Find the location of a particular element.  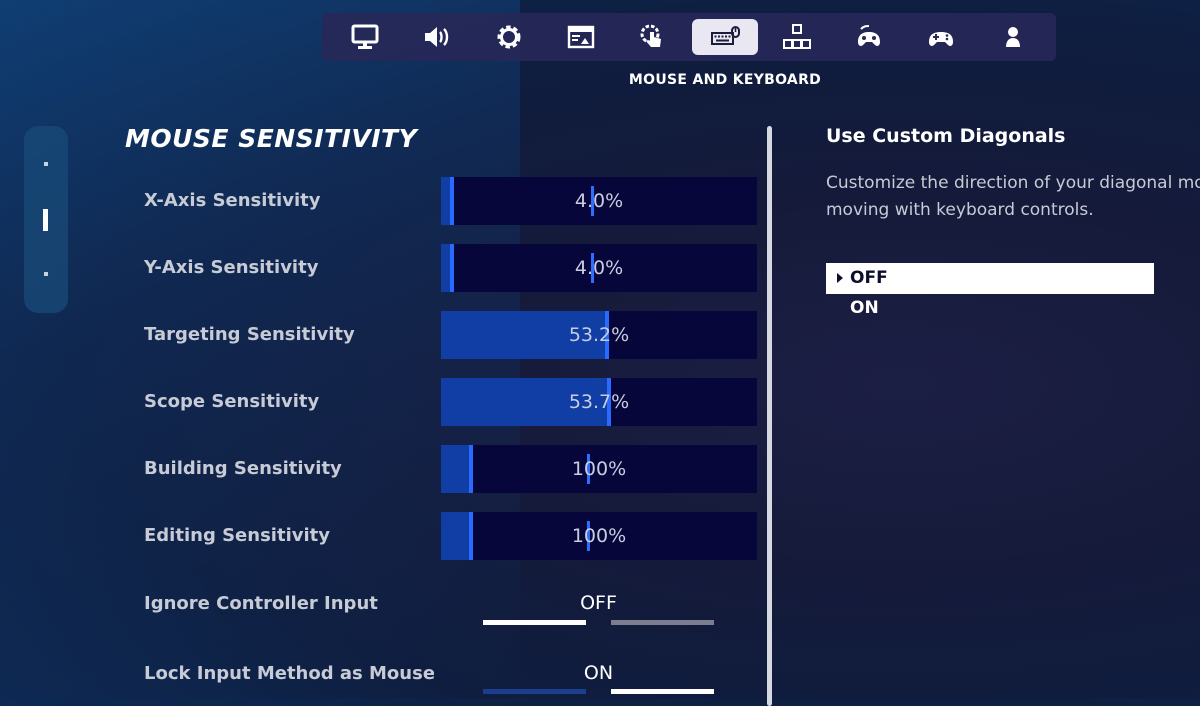

editing-sensitivity-slider: 100% is located at coordinates (599, 536).